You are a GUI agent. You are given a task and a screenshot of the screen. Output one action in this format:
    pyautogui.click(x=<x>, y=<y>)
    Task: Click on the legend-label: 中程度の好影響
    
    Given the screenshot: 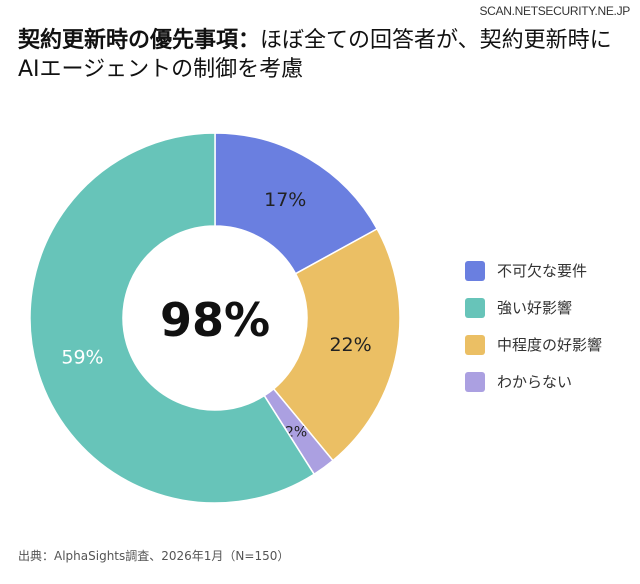 What is the action you would take?
    pyautogui.click(x=550, y=345)
    